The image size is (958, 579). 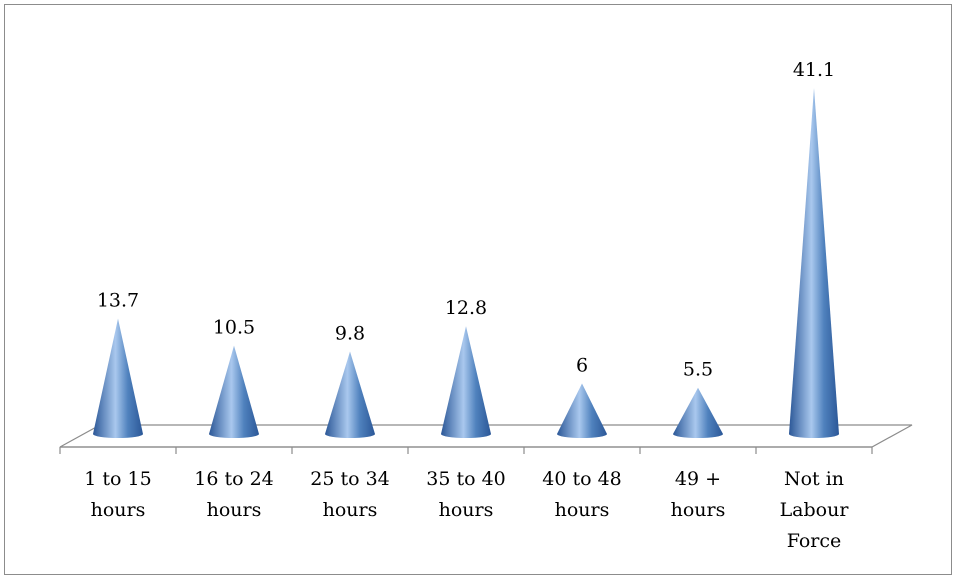 What do you see at coordinates (234, 479) in the screenshot?
I see `x-tick-label-line: 16 to 24` at bounding box center [234, 479].